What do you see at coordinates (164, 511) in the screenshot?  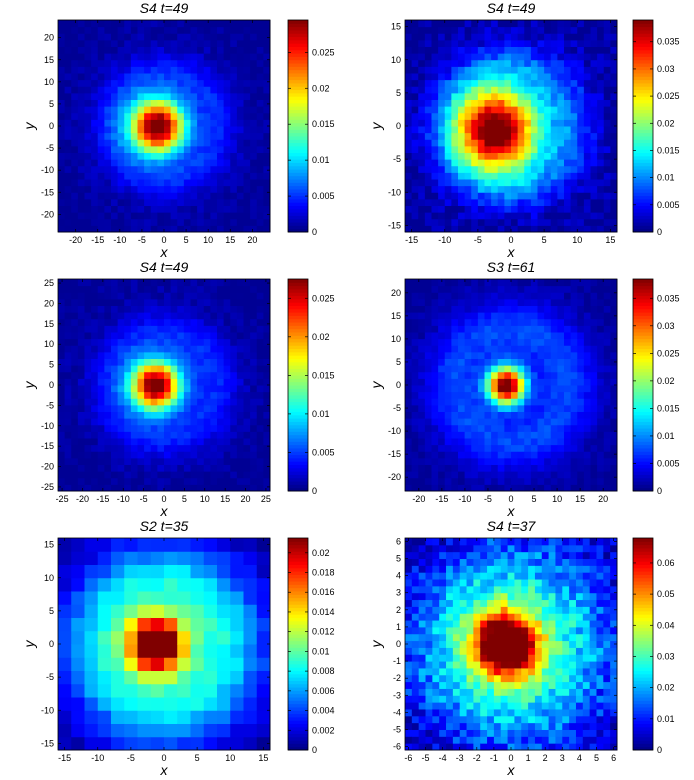 I see `x-axis-label: x` at bounding box center [164, 511].